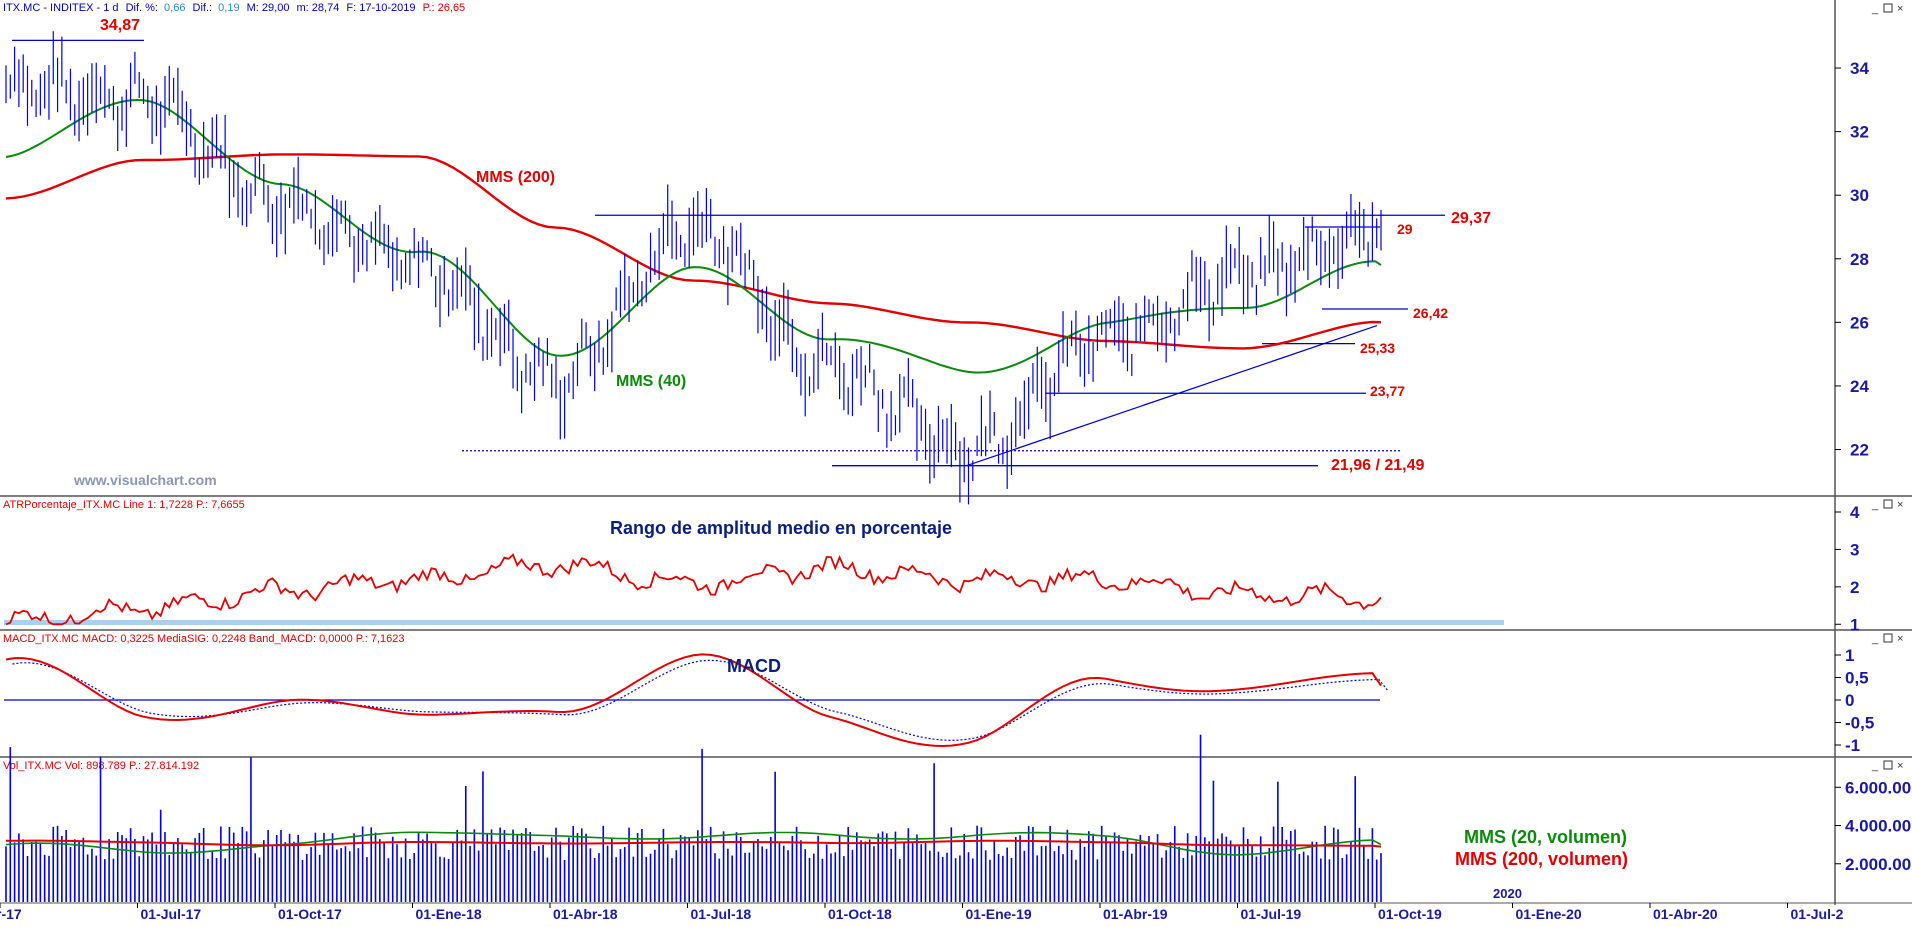 This screenshot has width=1912, height=927. Describe the element at coordinates (1878, 826) in the screenshot. I see `volume-y-label: 4.000.00` at that location.